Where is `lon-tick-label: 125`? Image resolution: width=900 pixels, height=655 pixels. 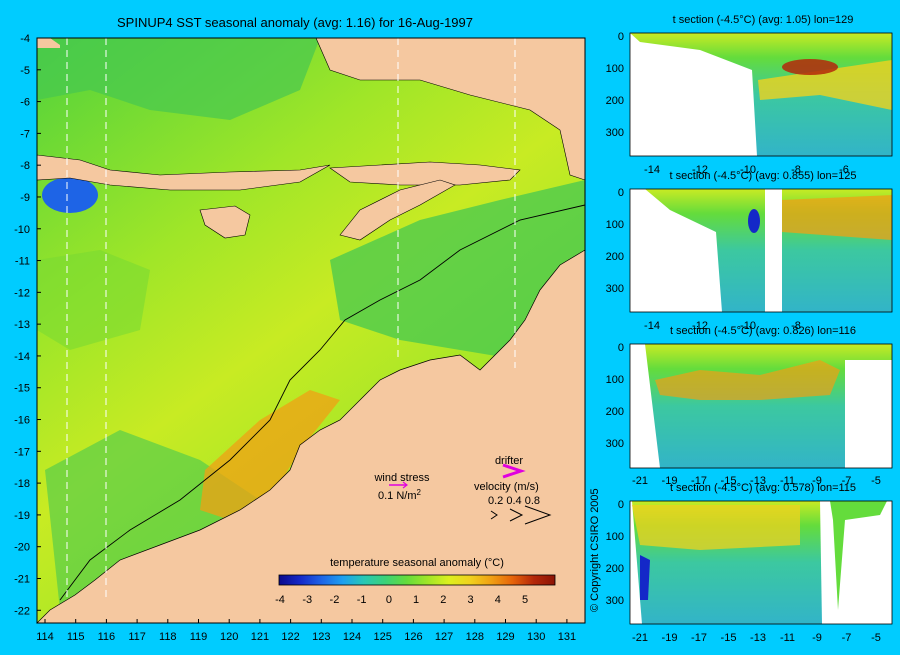
lon-tick-label: 125 is located at coordinates (383, 637).